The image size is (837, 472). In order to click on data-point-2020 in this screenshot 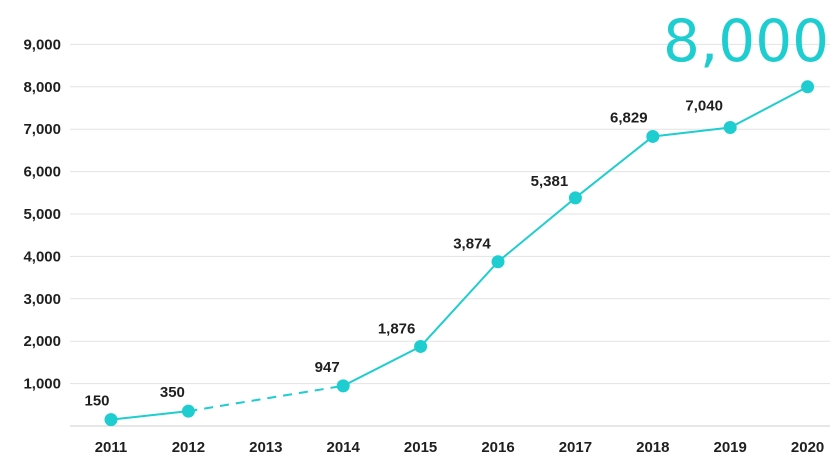, I will do `click(808, 87)`.